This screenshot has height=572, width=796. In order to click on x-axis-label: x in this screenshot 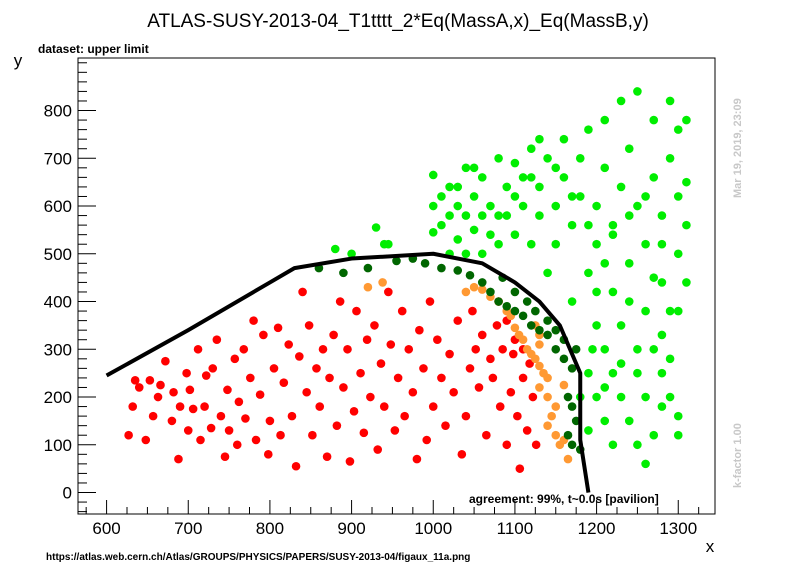, I will do `click(710, 546)`.